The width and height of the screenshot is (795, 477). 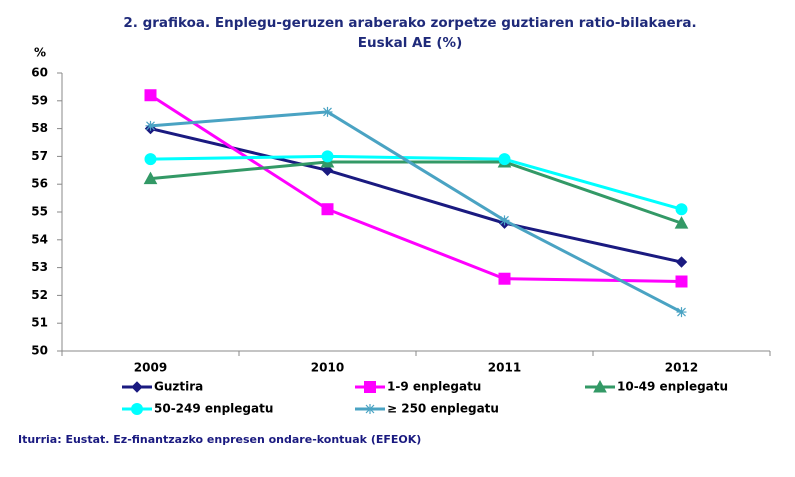 What do you see at coordinates (504, 368) in the screenshot?
I see `x-tick-label: 2011` at bounding box center [504, 368].